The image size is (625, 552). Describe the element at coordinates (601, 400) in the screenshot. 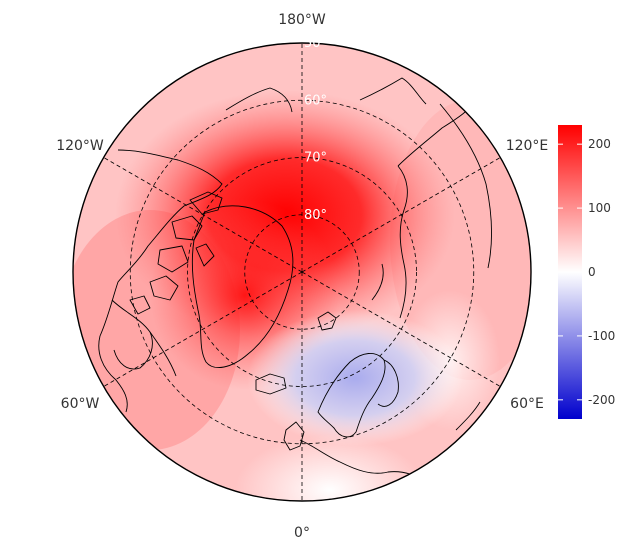

I see `colorbar-tick-label: -200` at that location.